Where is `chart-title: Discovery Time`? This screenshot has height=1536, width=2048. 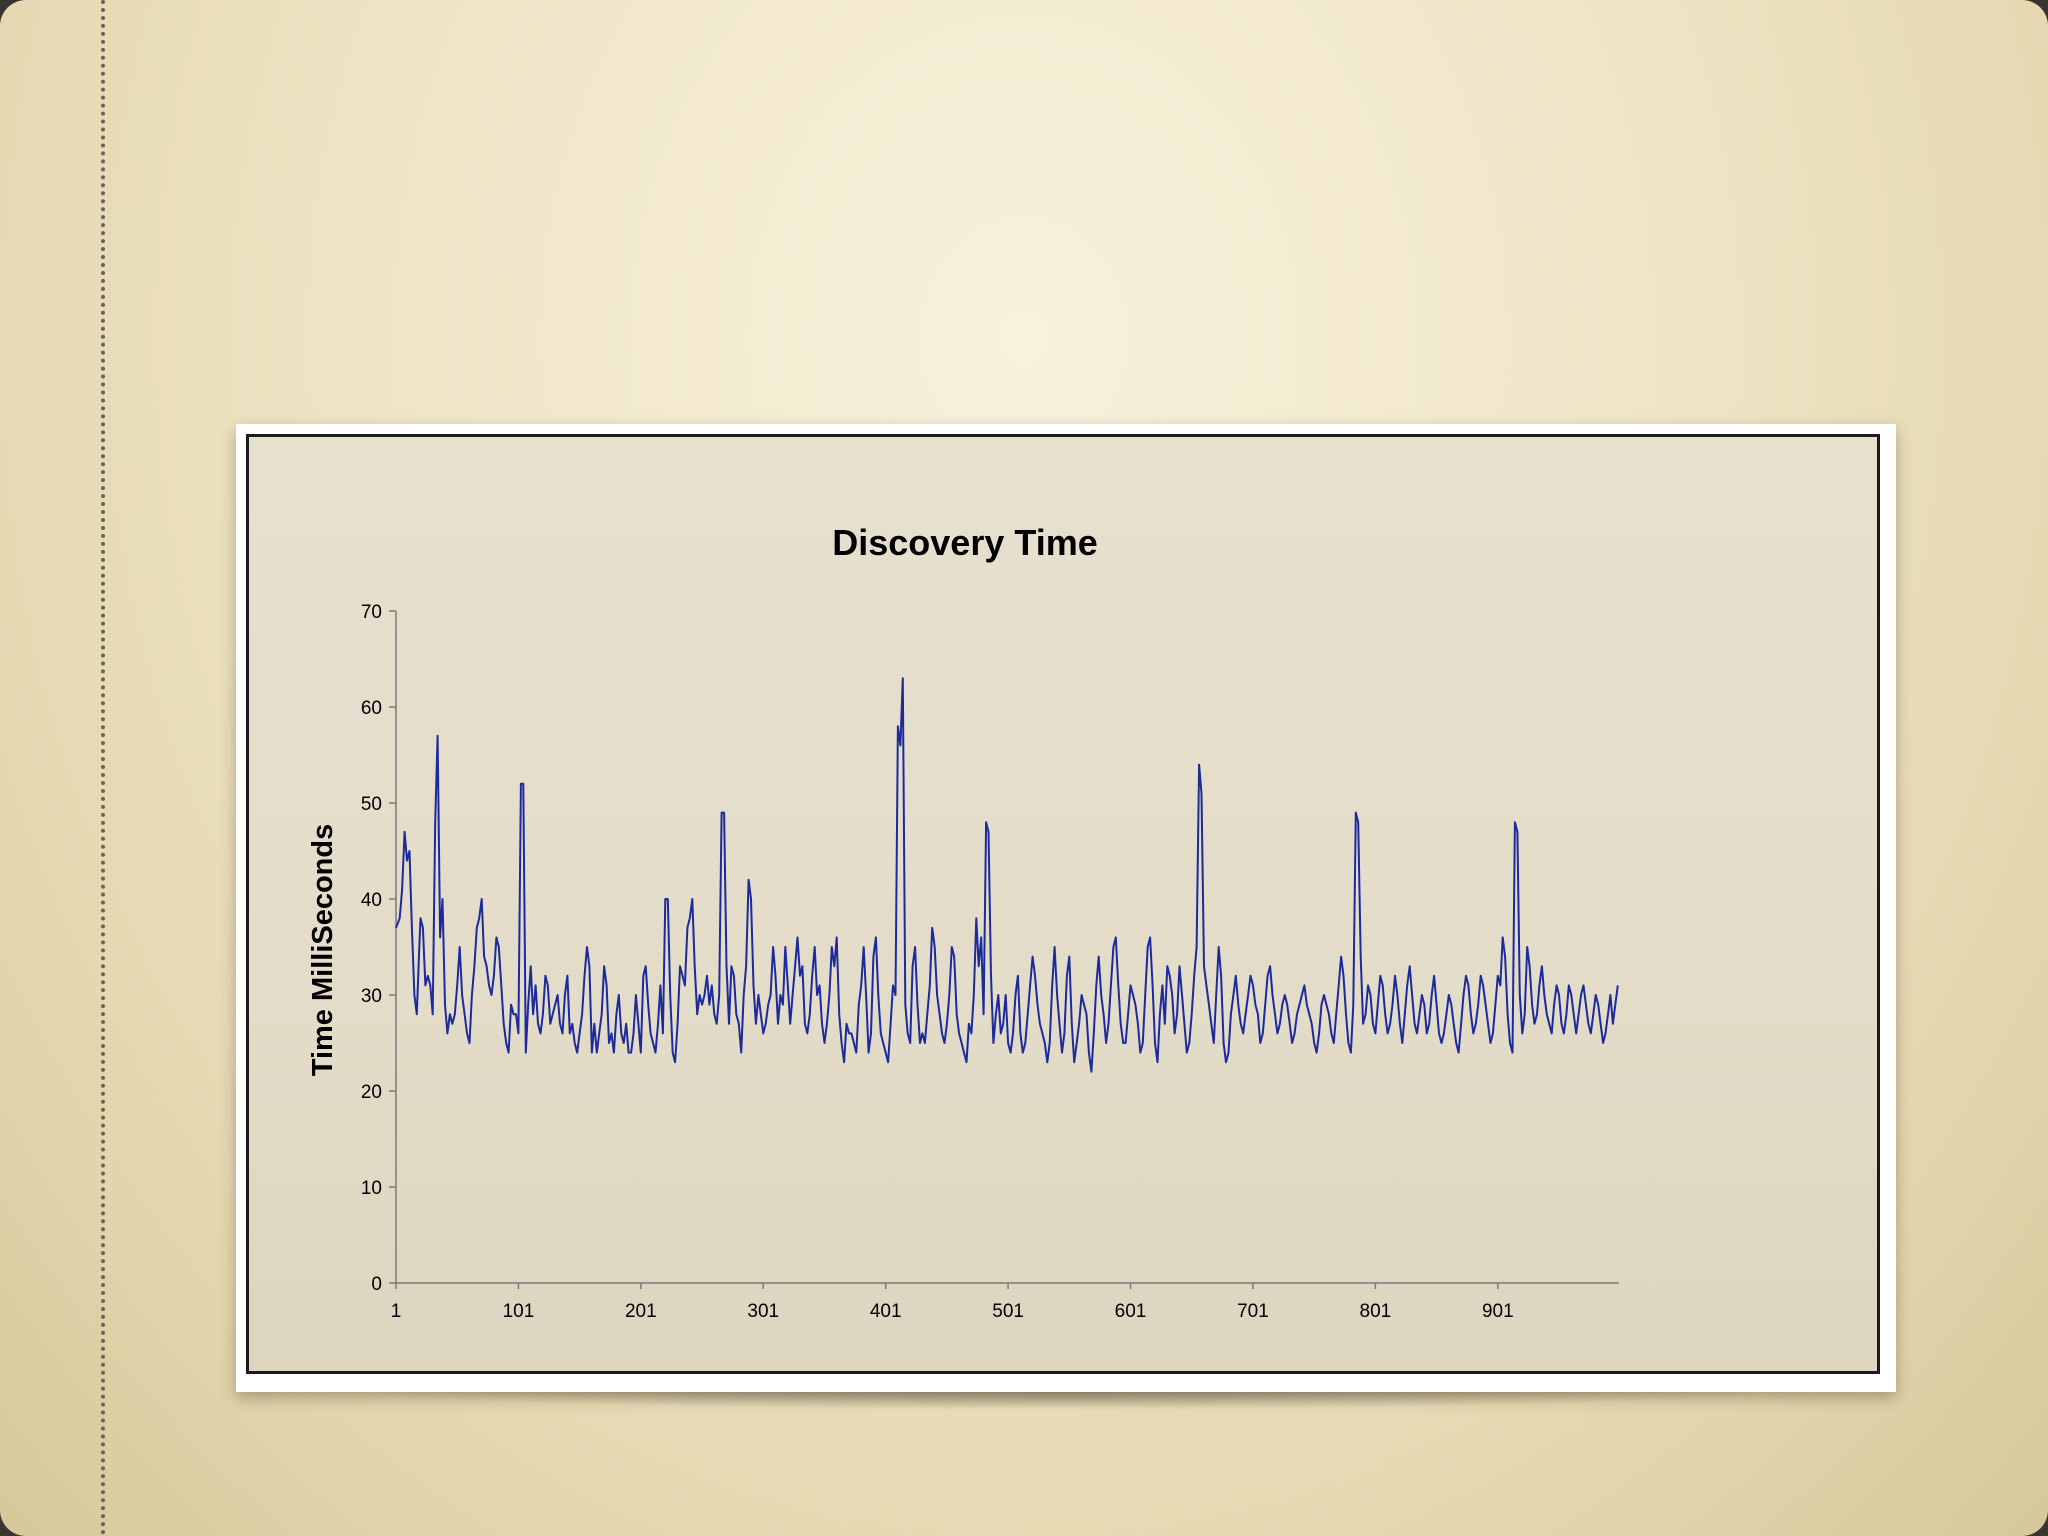
chart-title: Discovery Time is located at coordinates (964, 542).